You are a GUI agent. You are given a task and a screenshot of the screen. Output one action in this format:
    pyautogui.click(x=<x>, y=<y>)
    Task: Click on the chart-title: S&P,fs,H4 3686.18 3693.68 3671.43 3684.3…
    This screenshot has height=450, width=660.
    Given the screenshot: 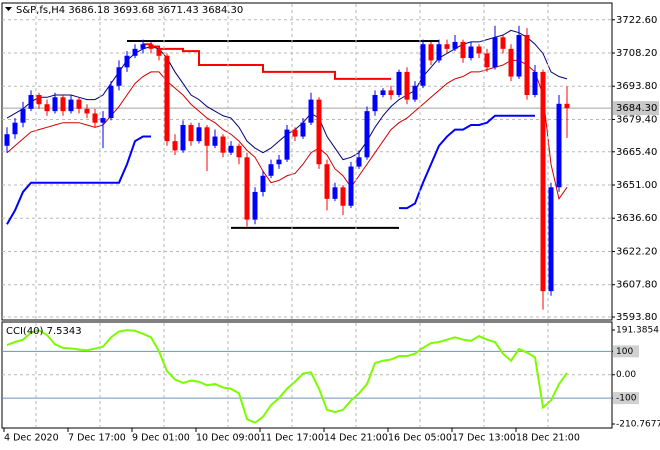 What is the action you would take?
    pyautogui.click(x=129, y=10)
    